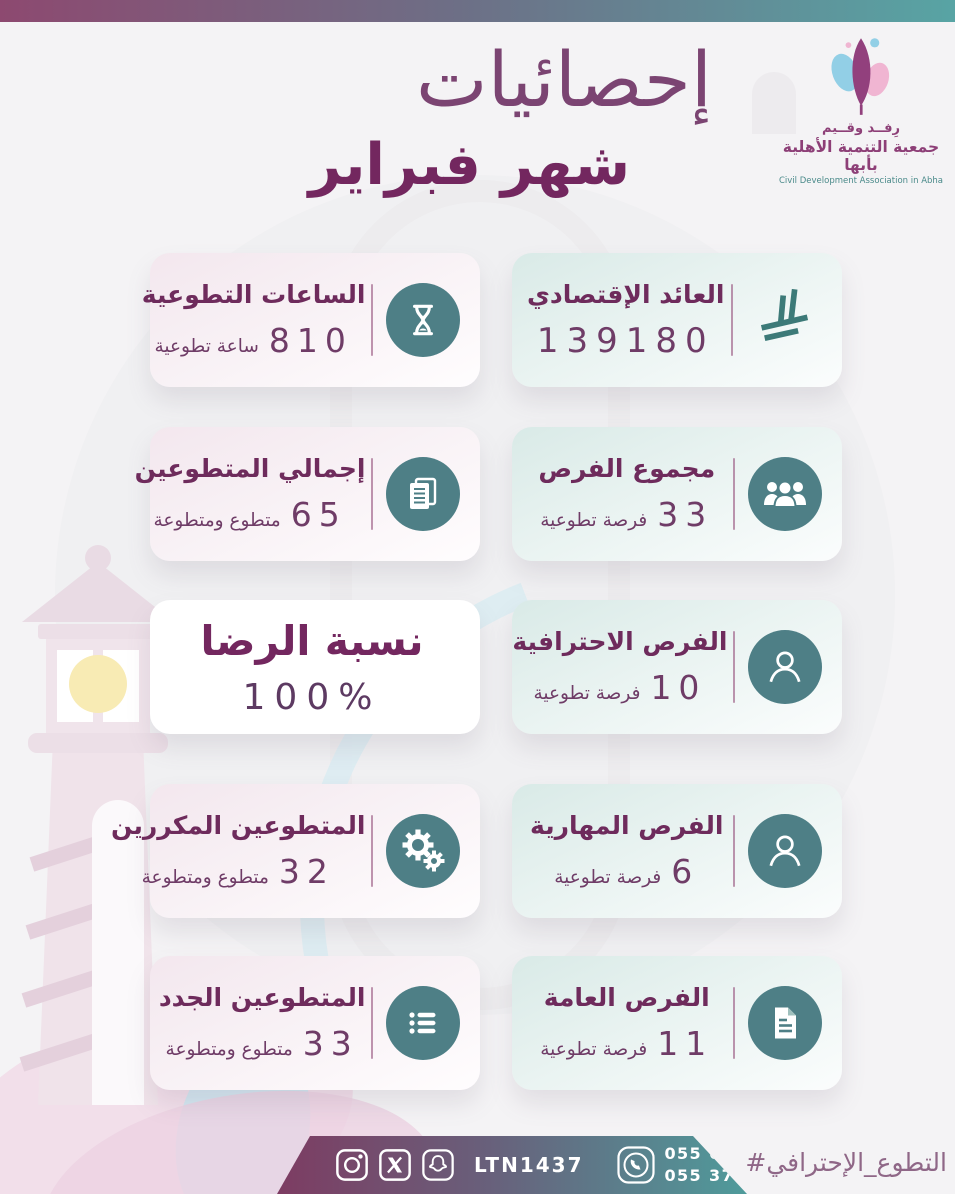 The width and height of the screenshot is (955, 1194). What do you see at coordinates (250, 468) in the screenshot?
I see `card-title: إجمالي المتطوعين` at bounding box center [250, 468].